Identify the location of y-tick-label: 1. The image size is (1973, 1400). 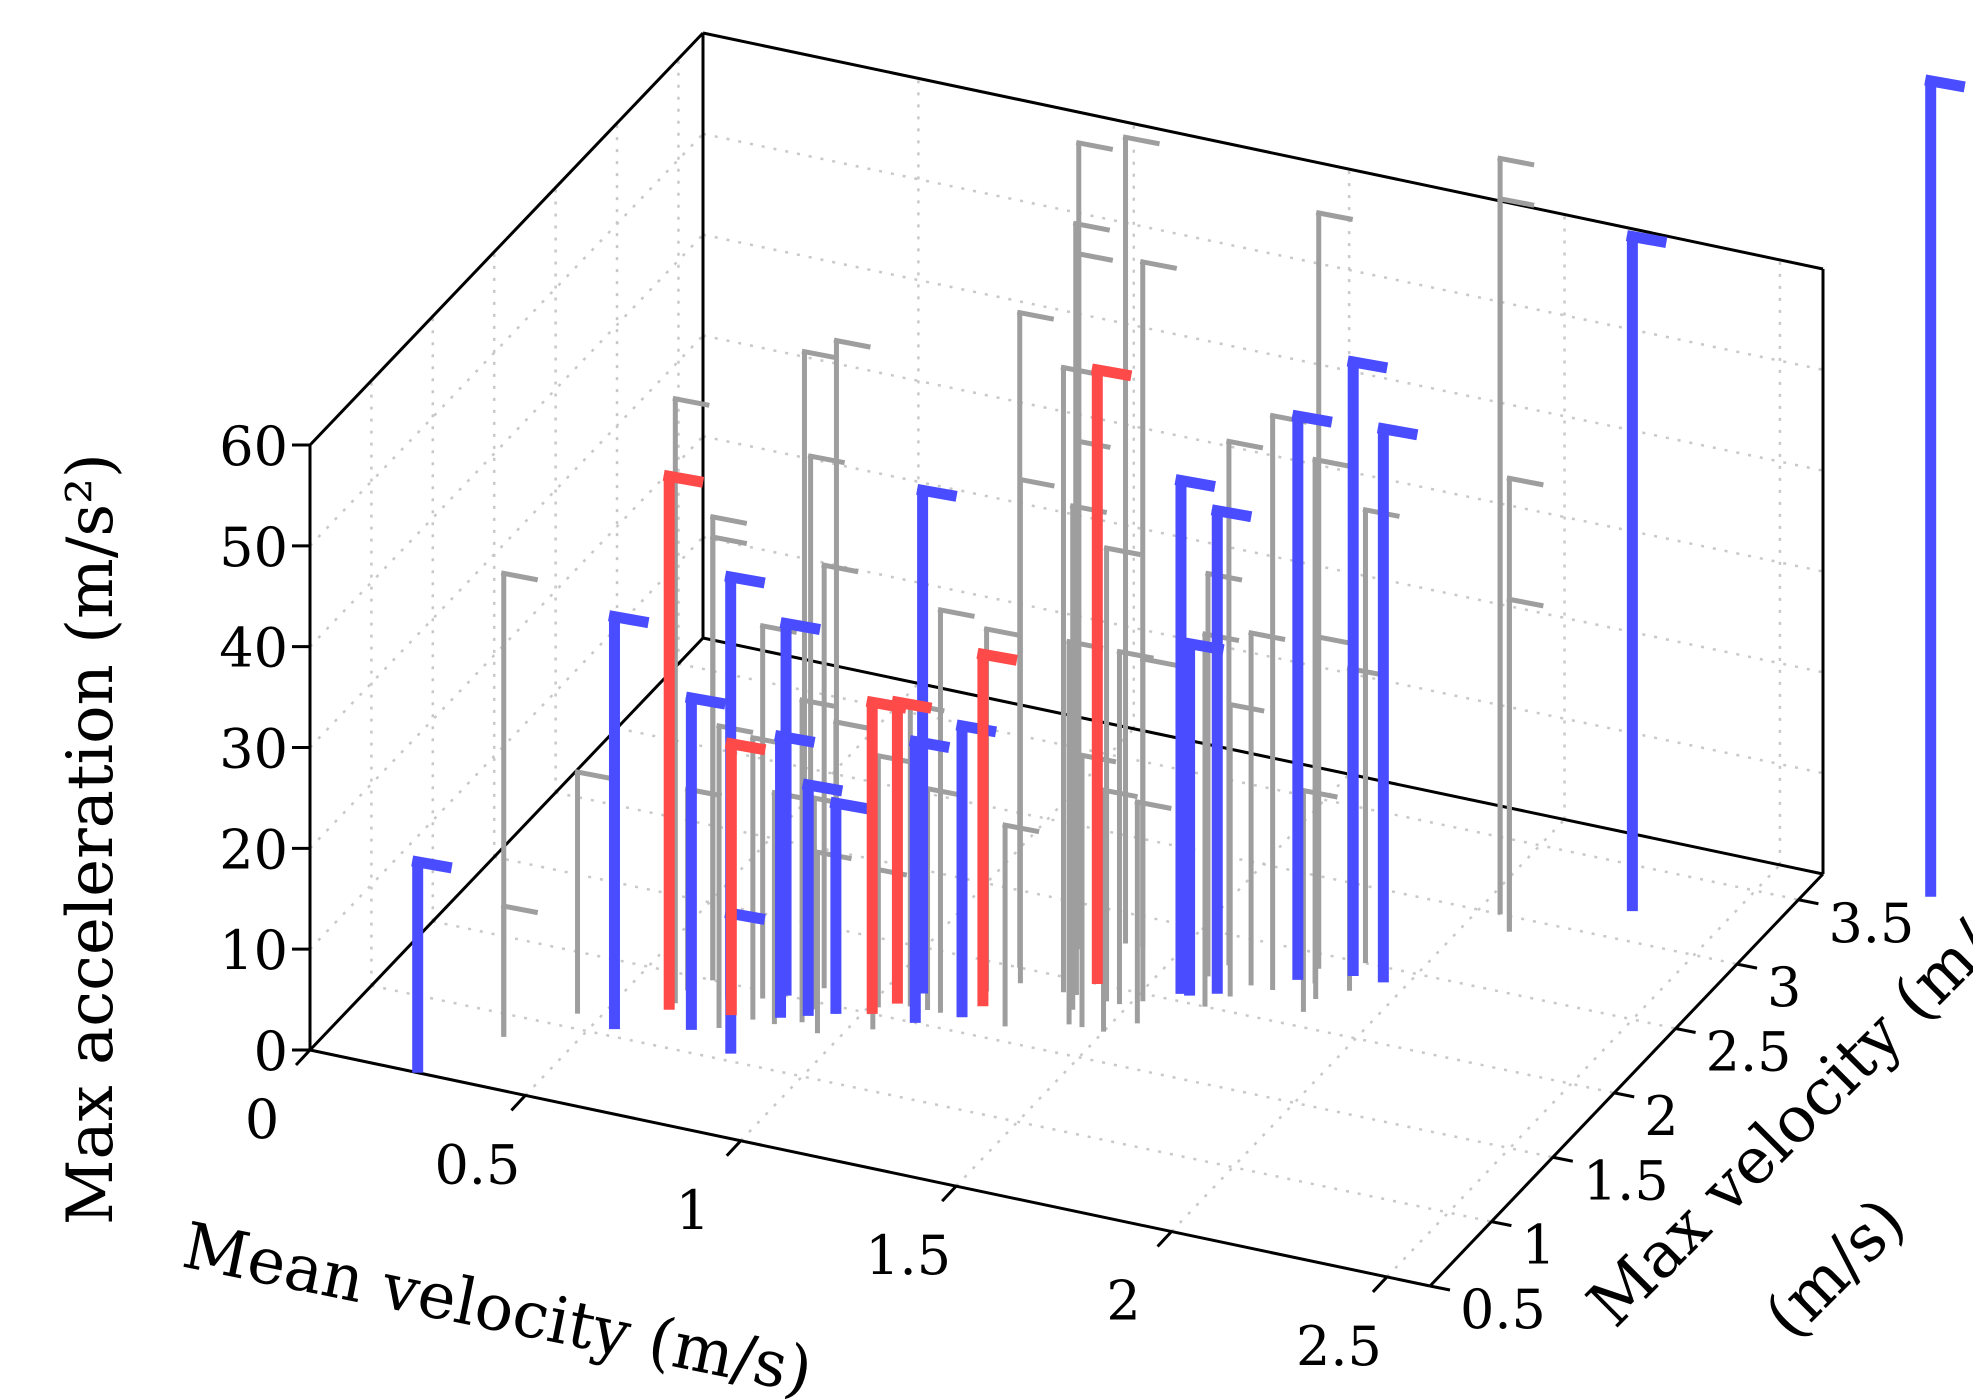
(1538, 1245).